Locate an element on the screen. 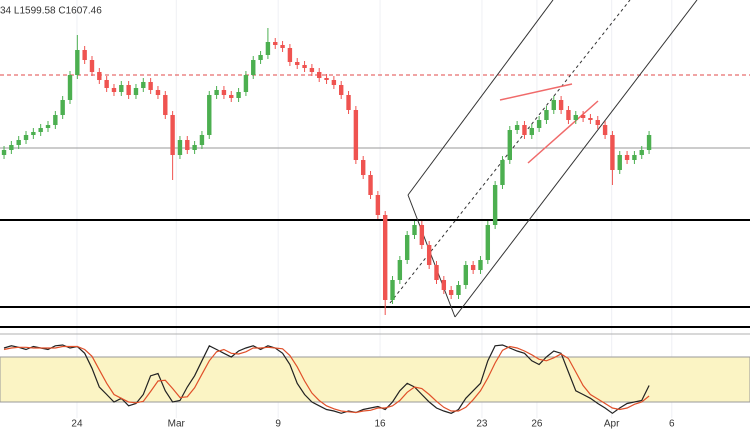 Image resolution: width=750 pixels, height=435 pixels. x-tick-label: 26 is located at coordinates (537, 424).